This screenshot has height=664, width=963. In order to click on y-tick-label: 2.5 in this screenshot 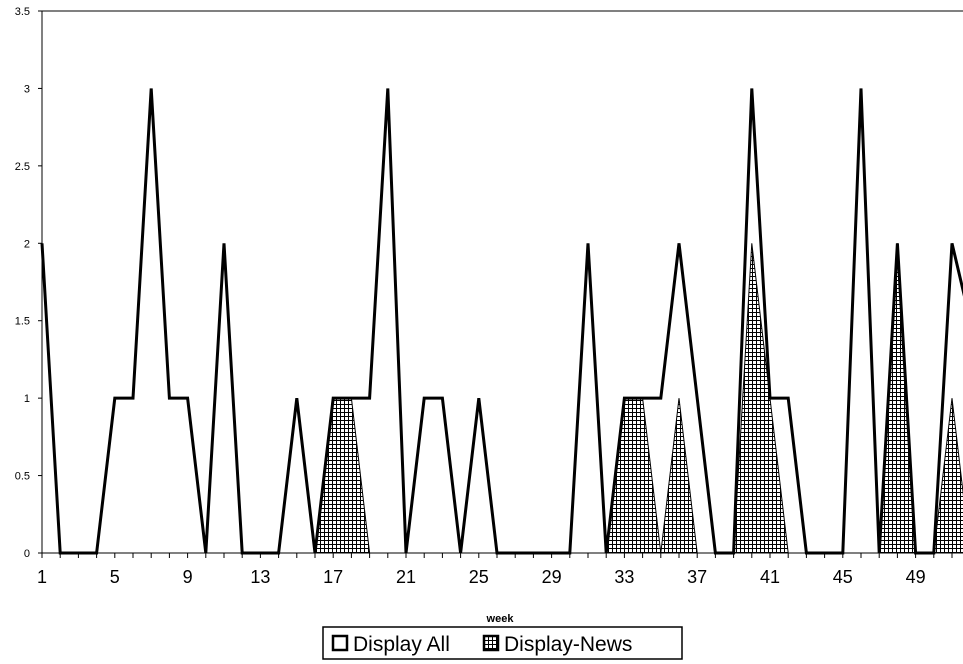, I will do `click(22, 167)`.